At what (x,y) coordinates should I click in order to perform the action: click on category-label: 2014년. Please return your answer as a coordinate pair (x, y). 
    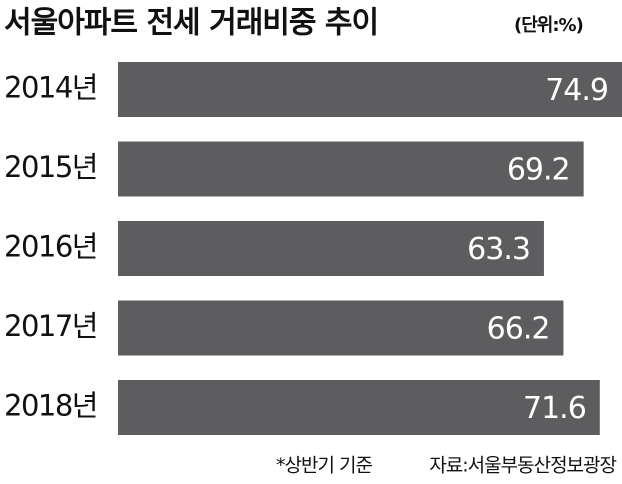
    Looking at the image, I should click on (50, 88).